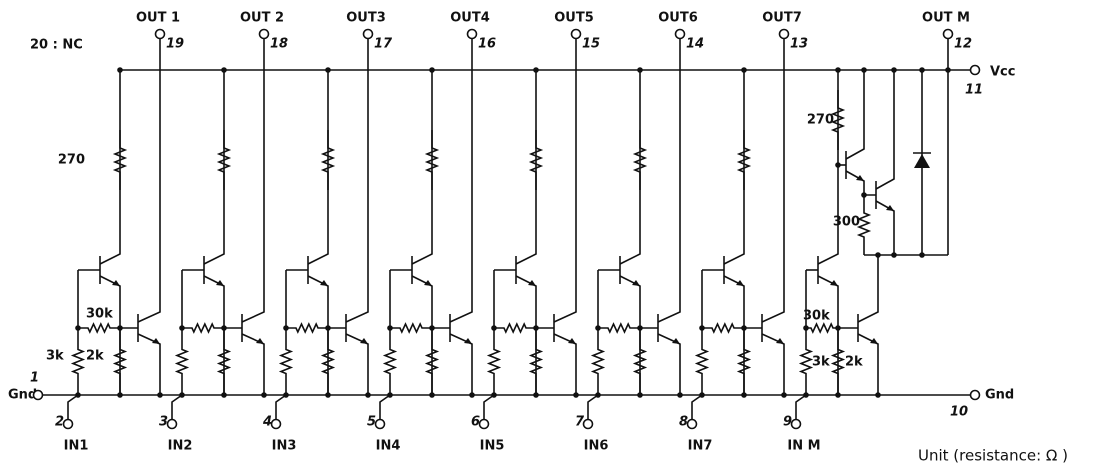 This screenshot has width=1116, height=469. Describe the element at coordinates (787, 422) in the screenshot. I see `input-pin: 9` at that location.